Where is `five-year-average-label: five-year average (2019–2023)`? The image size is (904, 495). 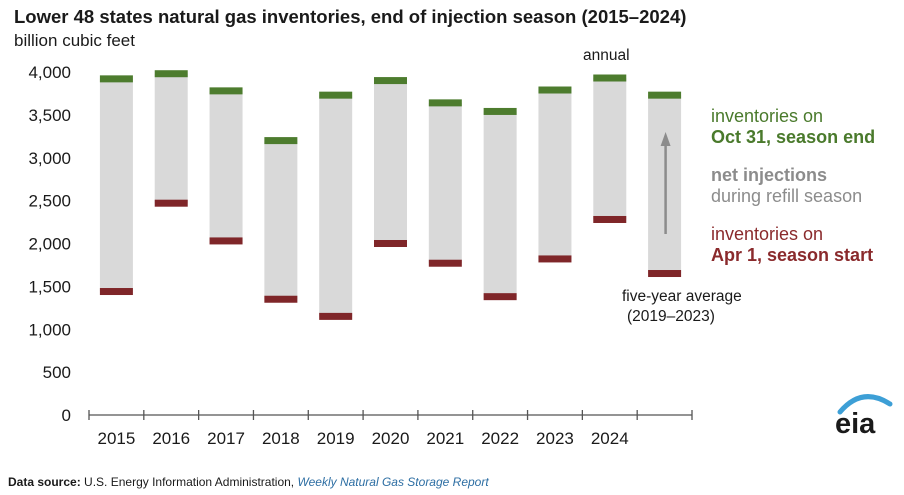 five-year-average-label: five-year average (2019–2023) is located at coordinates (682, 307).